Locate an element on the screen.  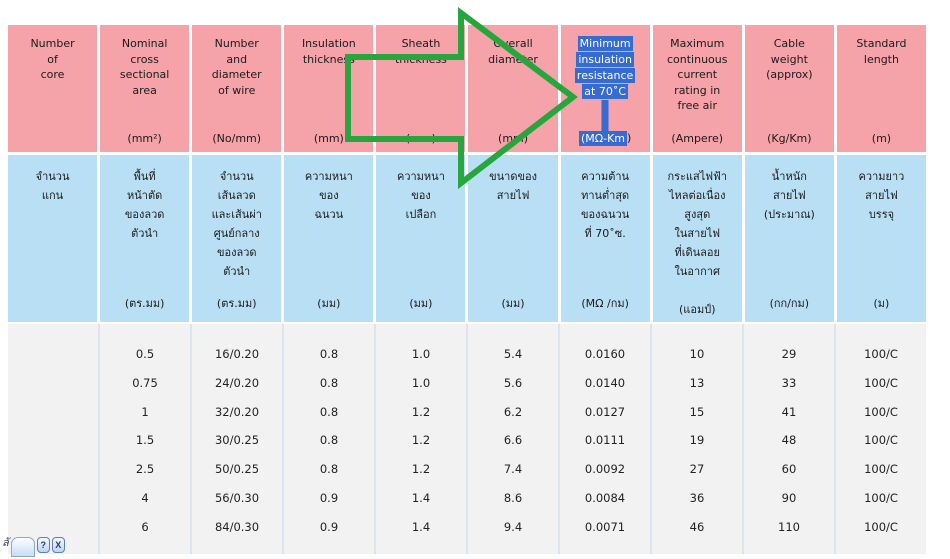
data-cell-r5-max-continuous-current: 27 is located at coordinates (697, 469).